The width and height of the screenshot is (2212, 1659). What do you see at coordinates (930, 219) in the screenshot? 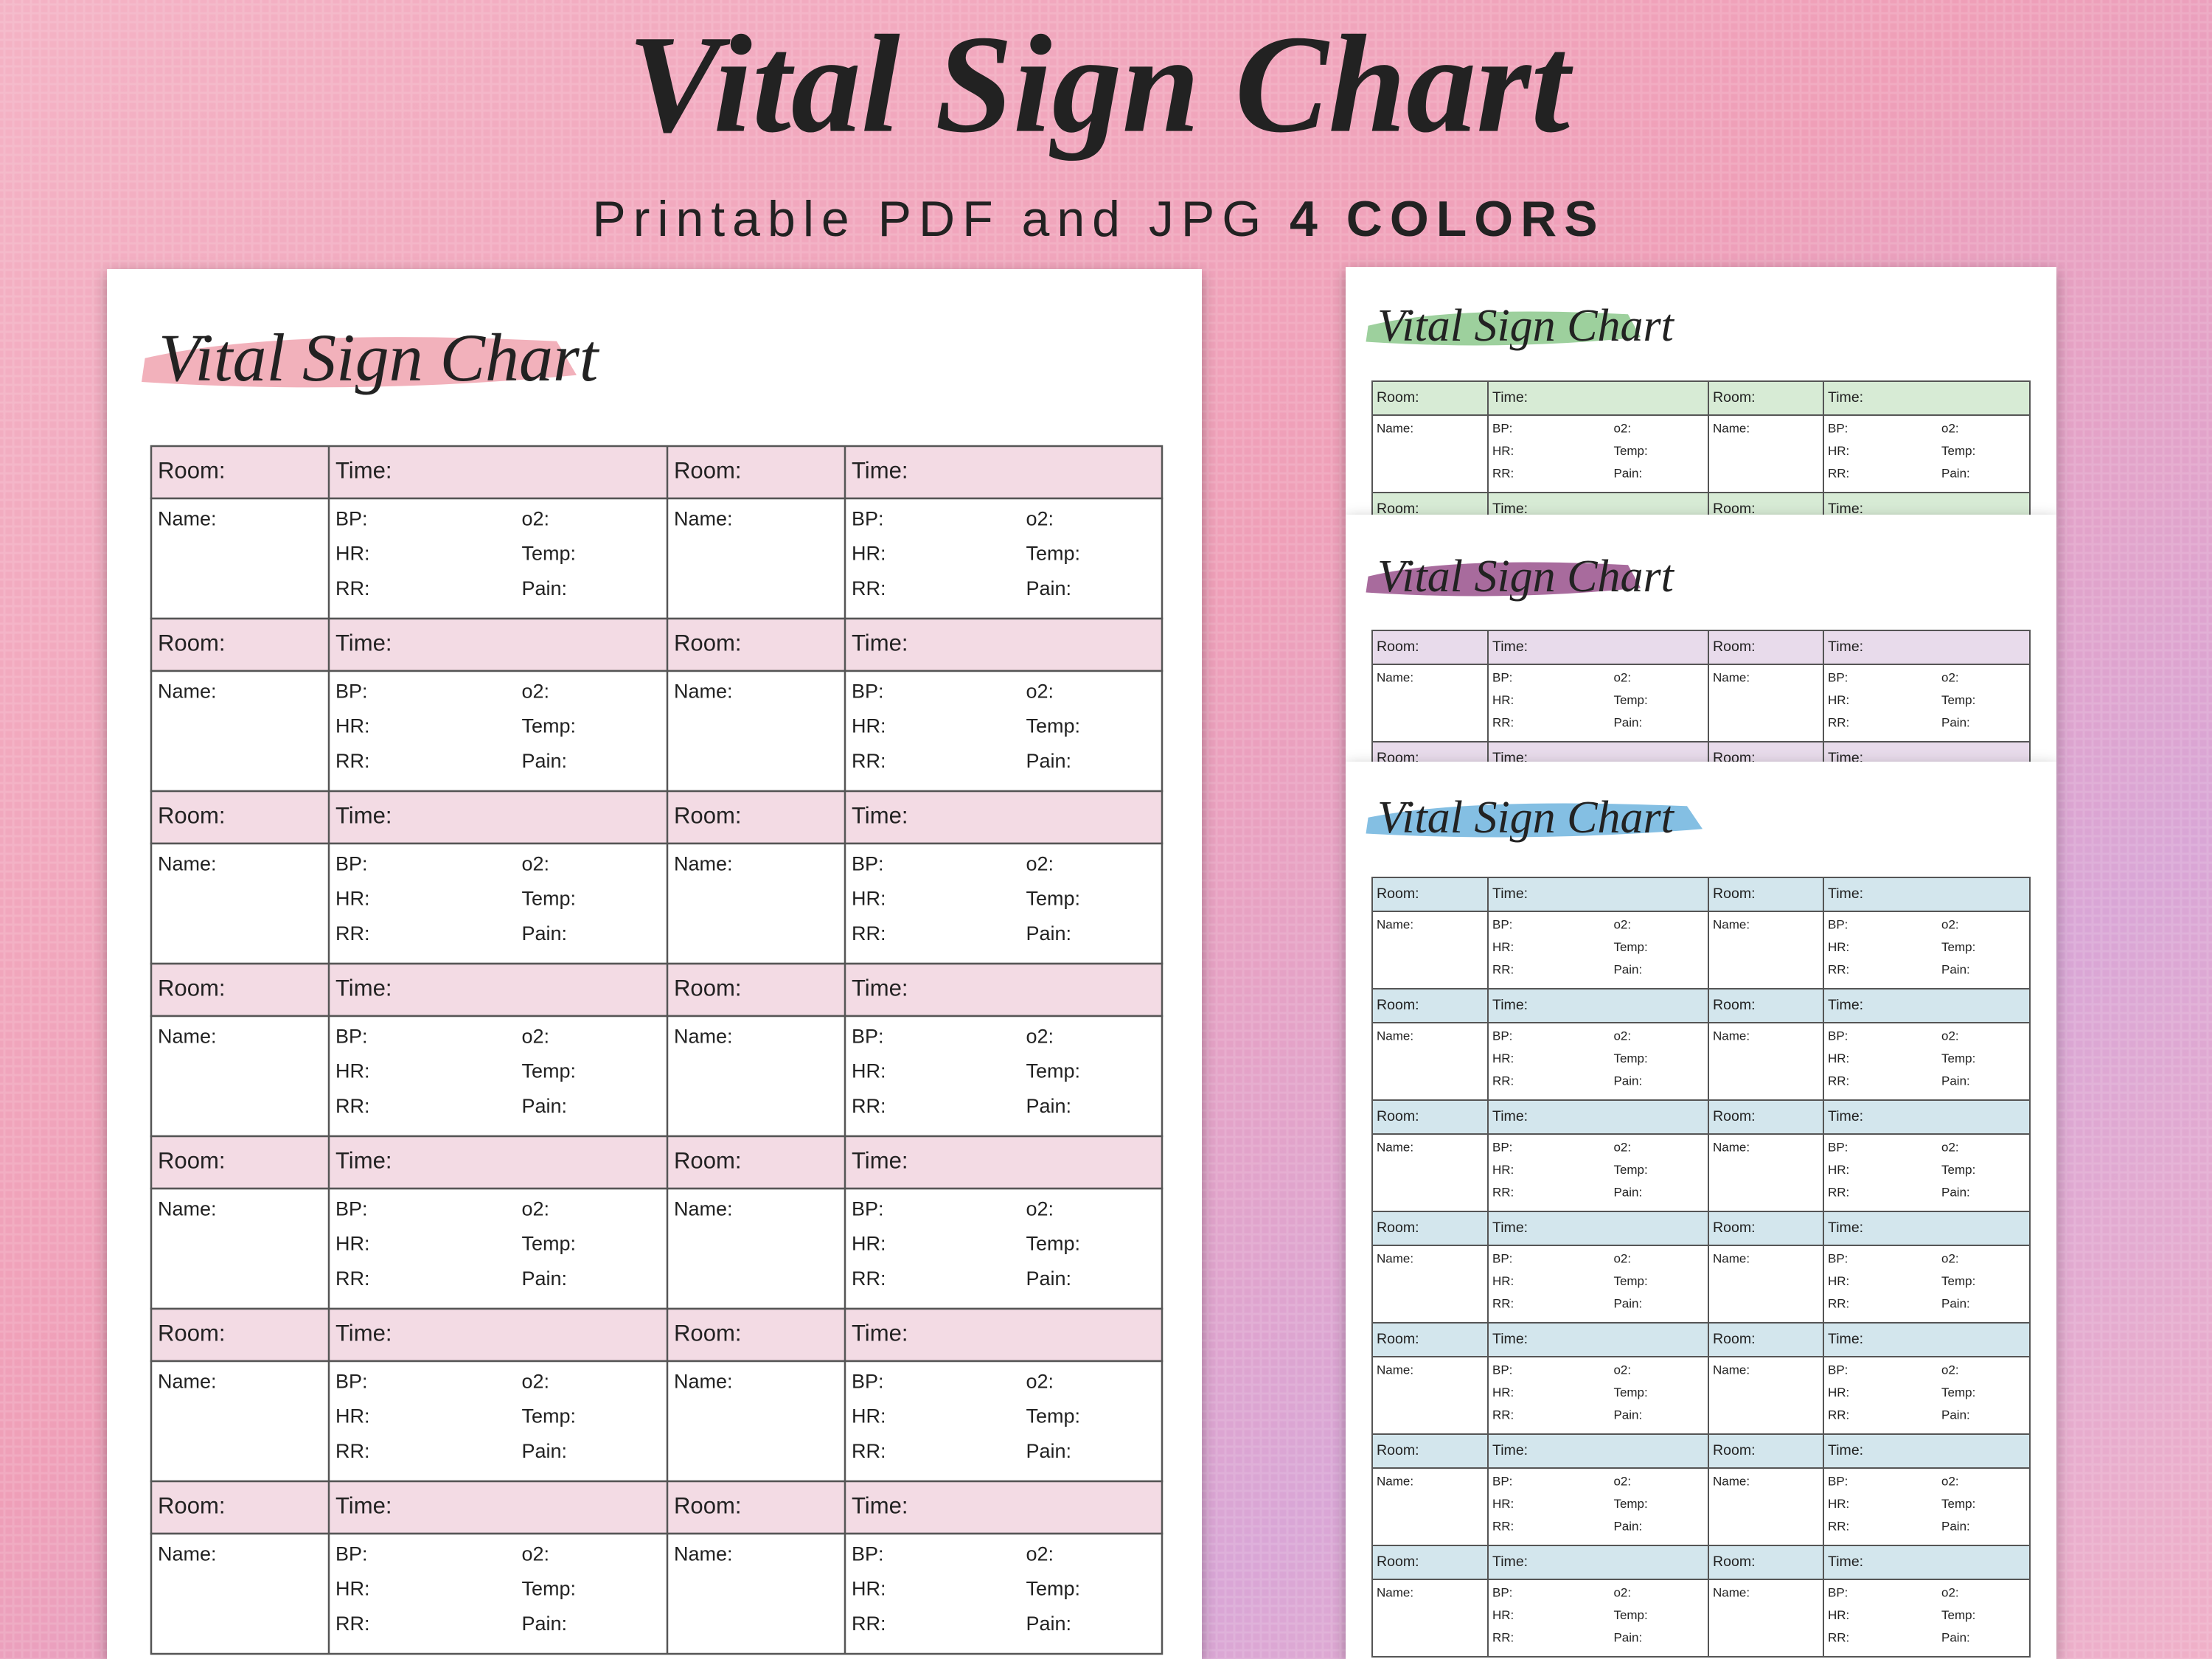
I see `subtitle-text: Printable PDF and JPG` at bounding box center [930, 219].